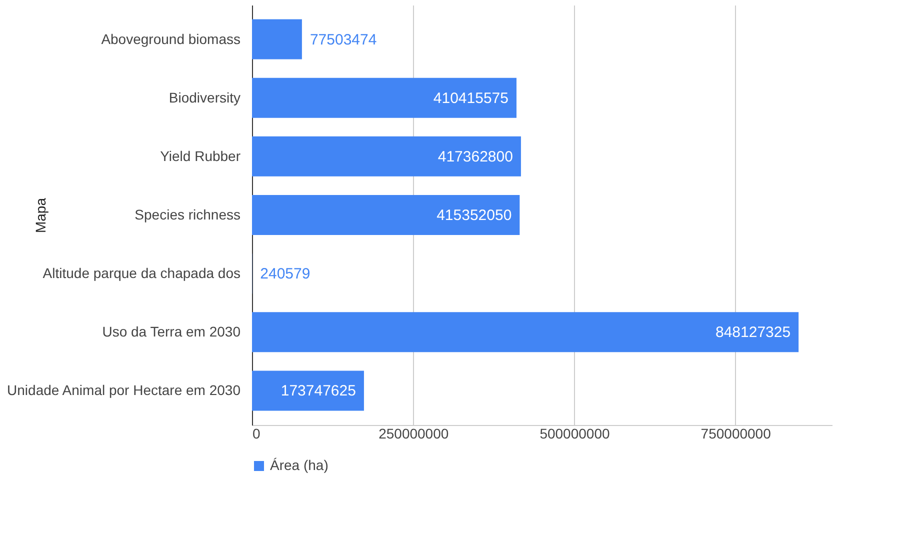  Describe the element at coordinates (736, 434) in the screenshot. I see `x-tick-label: 750000000` at that location.